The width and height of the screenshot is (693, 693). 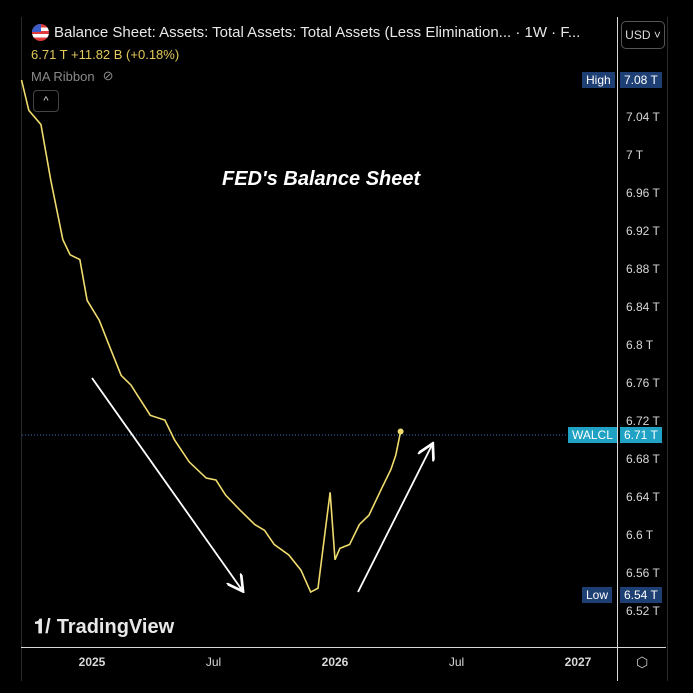 I want to click on y-tick-label: 6.6 T, so click(x=640, y=535).